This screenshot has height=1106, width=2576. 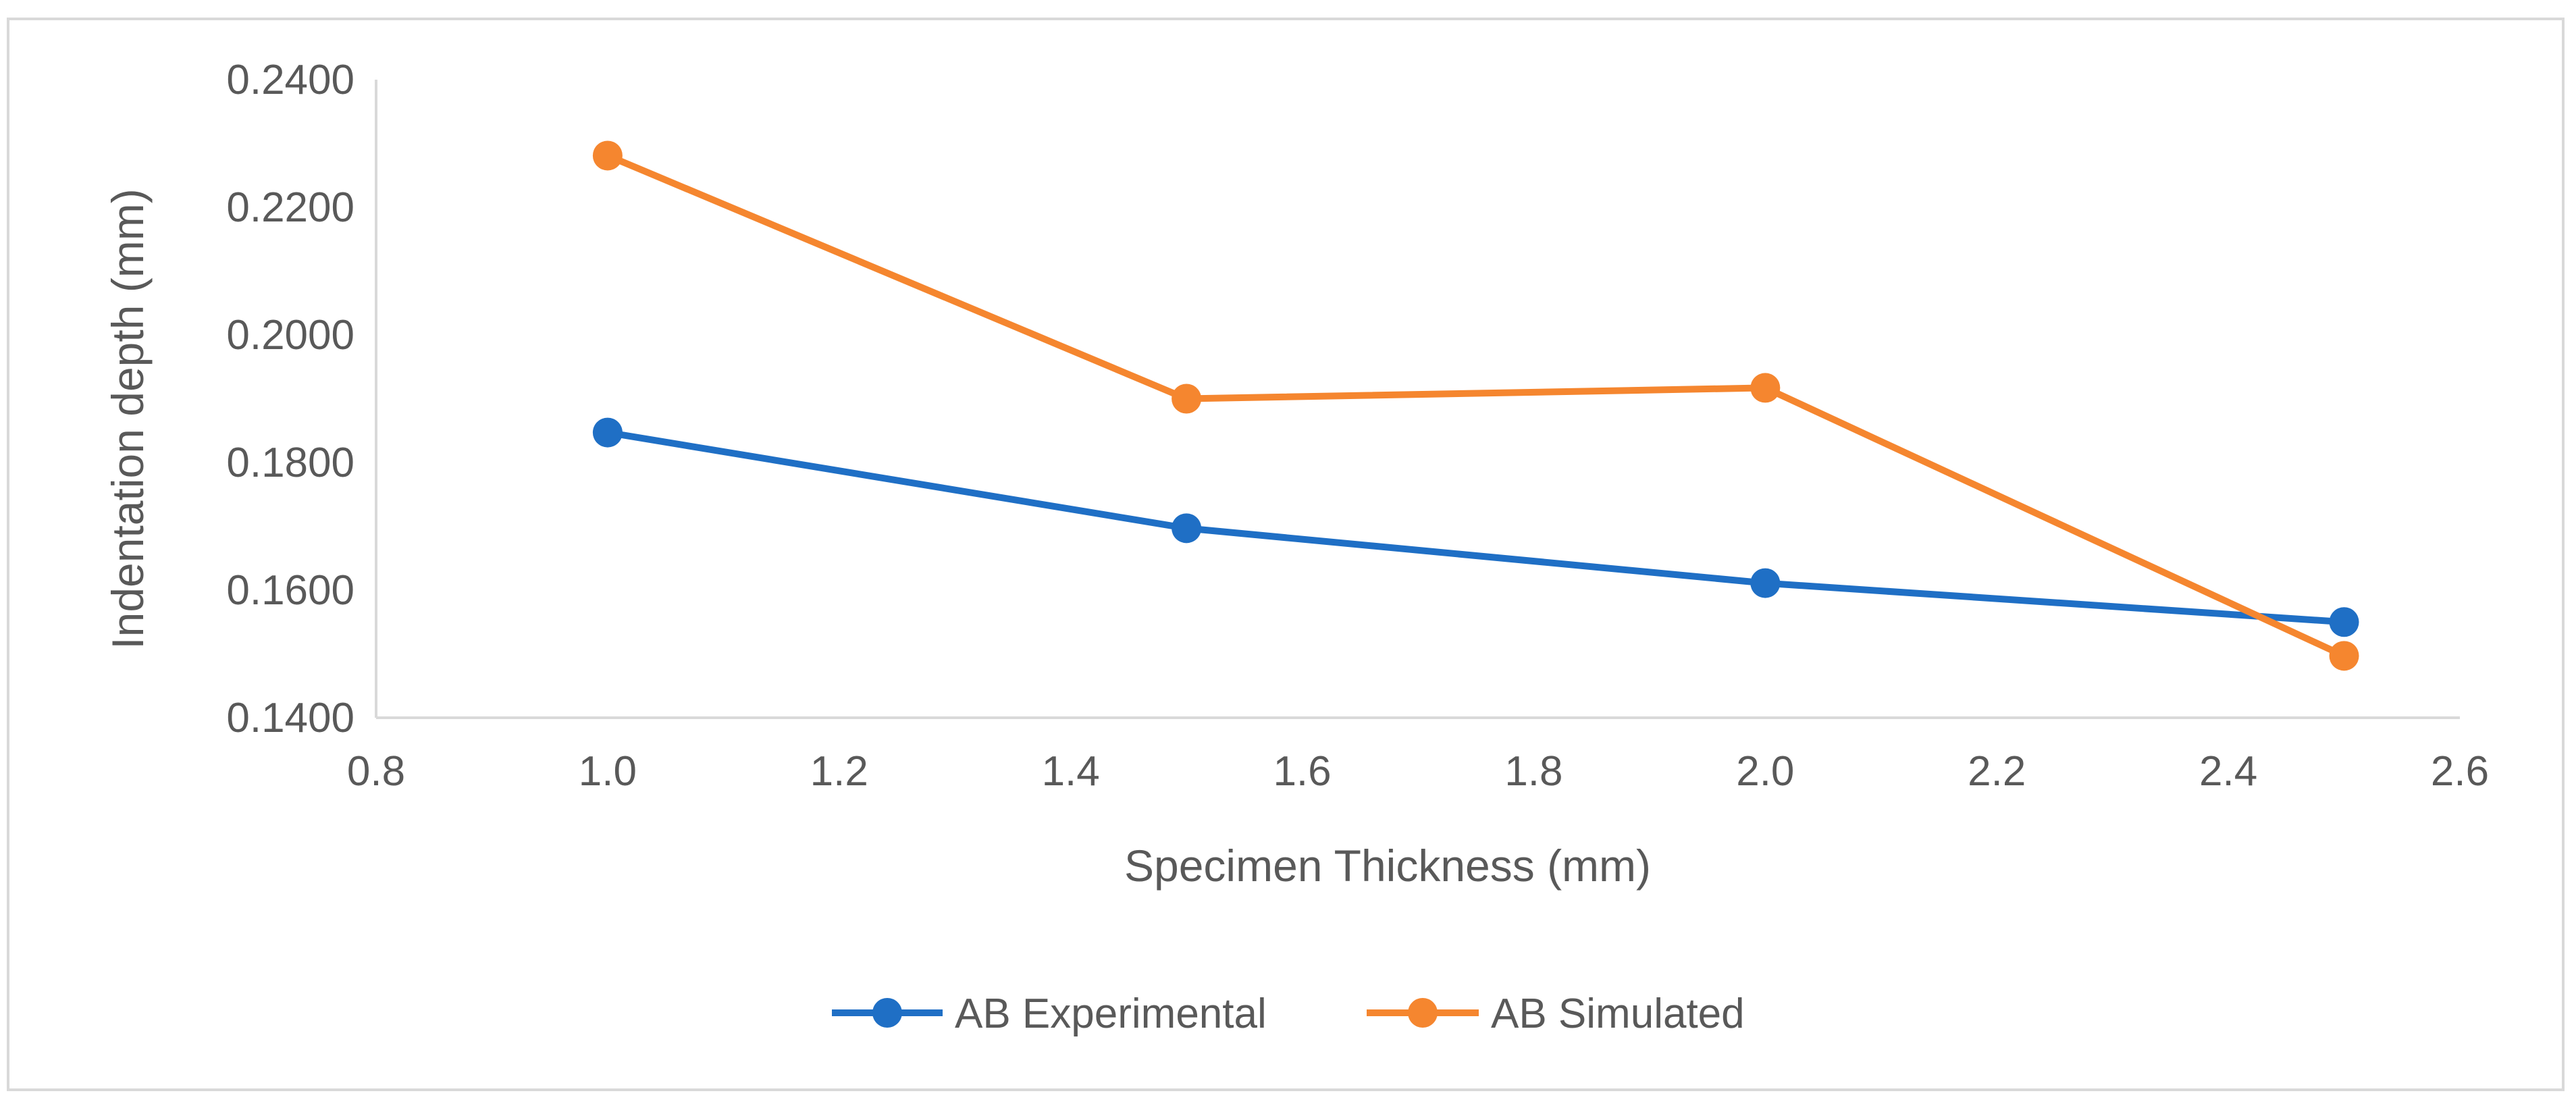 What do you see at coordinates (1997, 771) in the screenshot?
I see `x-tick-label: 2.2` at bounding box center [1997, 771].